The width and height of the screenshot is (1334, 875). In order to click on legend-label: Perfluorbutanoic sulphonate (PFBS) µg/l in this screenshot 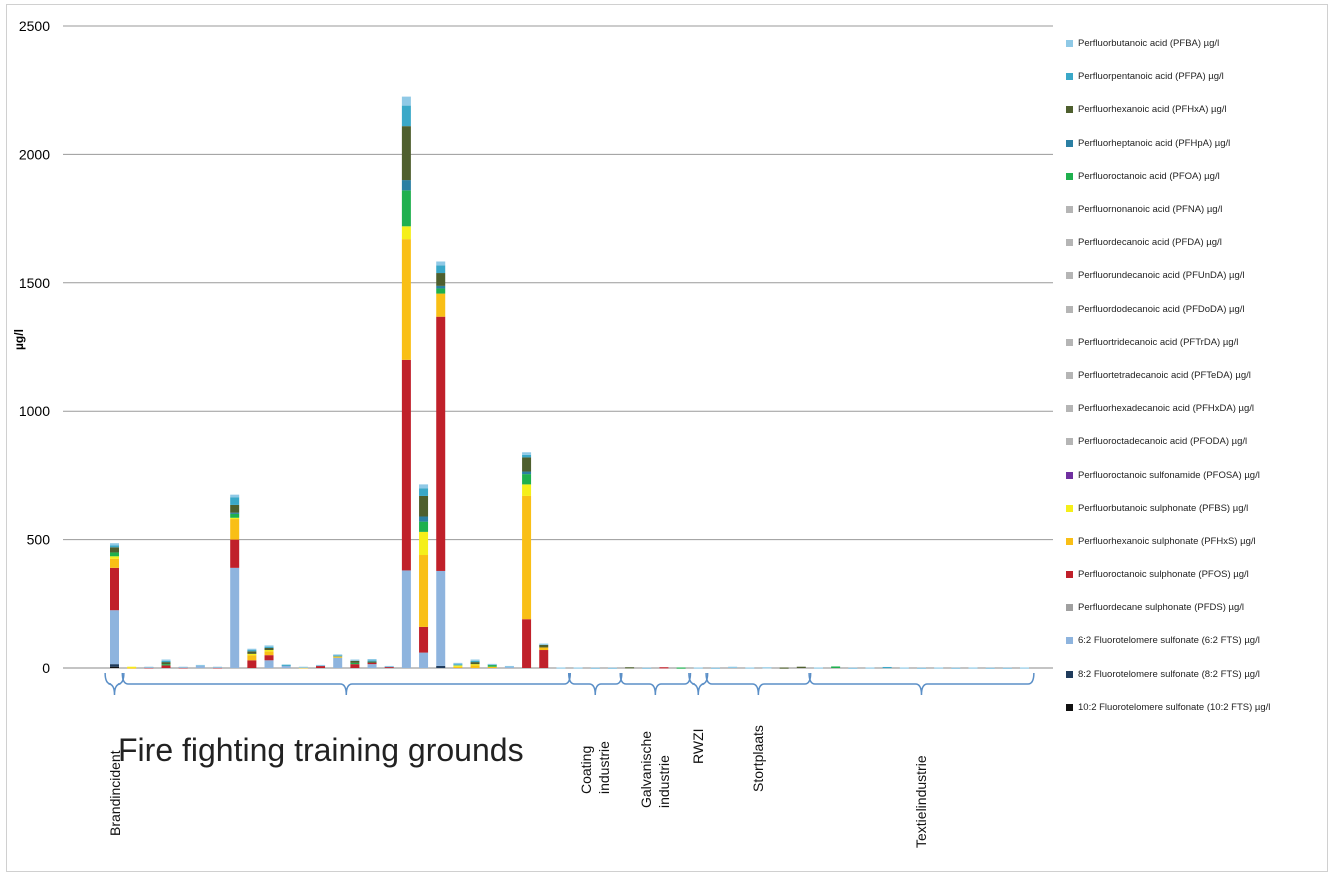, I will do `click(1163, 508)`.